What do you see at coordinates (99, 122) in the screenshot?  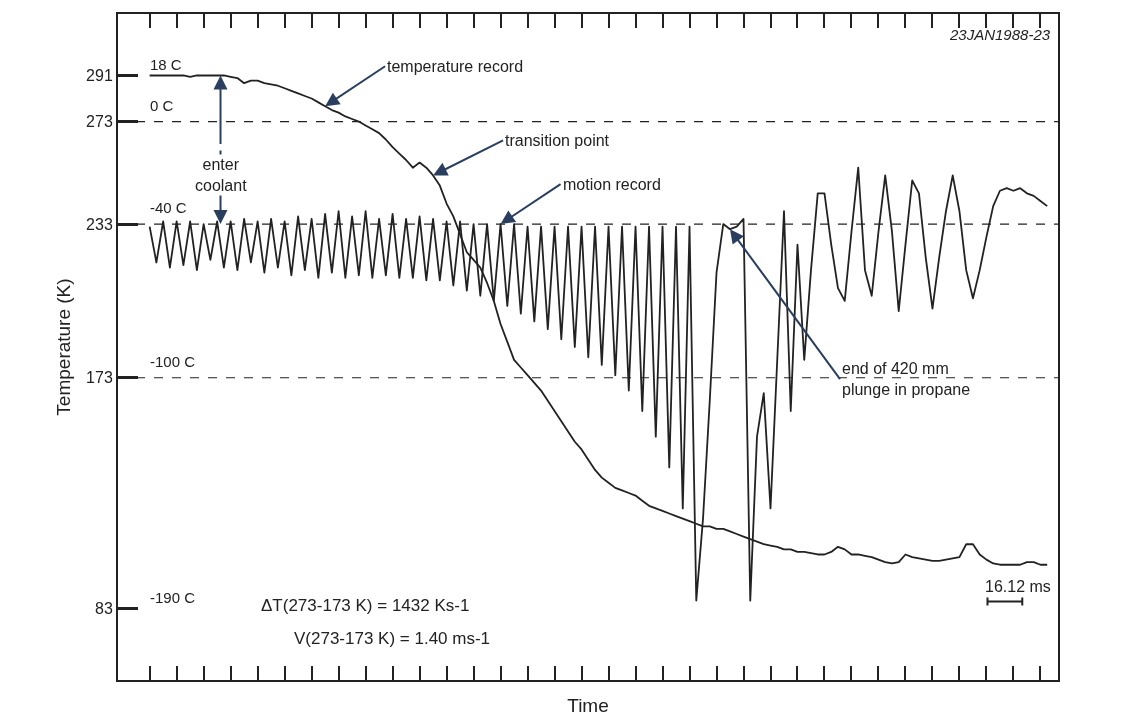 I see `y-tick-label: 273` at bounding box center [99, 122].